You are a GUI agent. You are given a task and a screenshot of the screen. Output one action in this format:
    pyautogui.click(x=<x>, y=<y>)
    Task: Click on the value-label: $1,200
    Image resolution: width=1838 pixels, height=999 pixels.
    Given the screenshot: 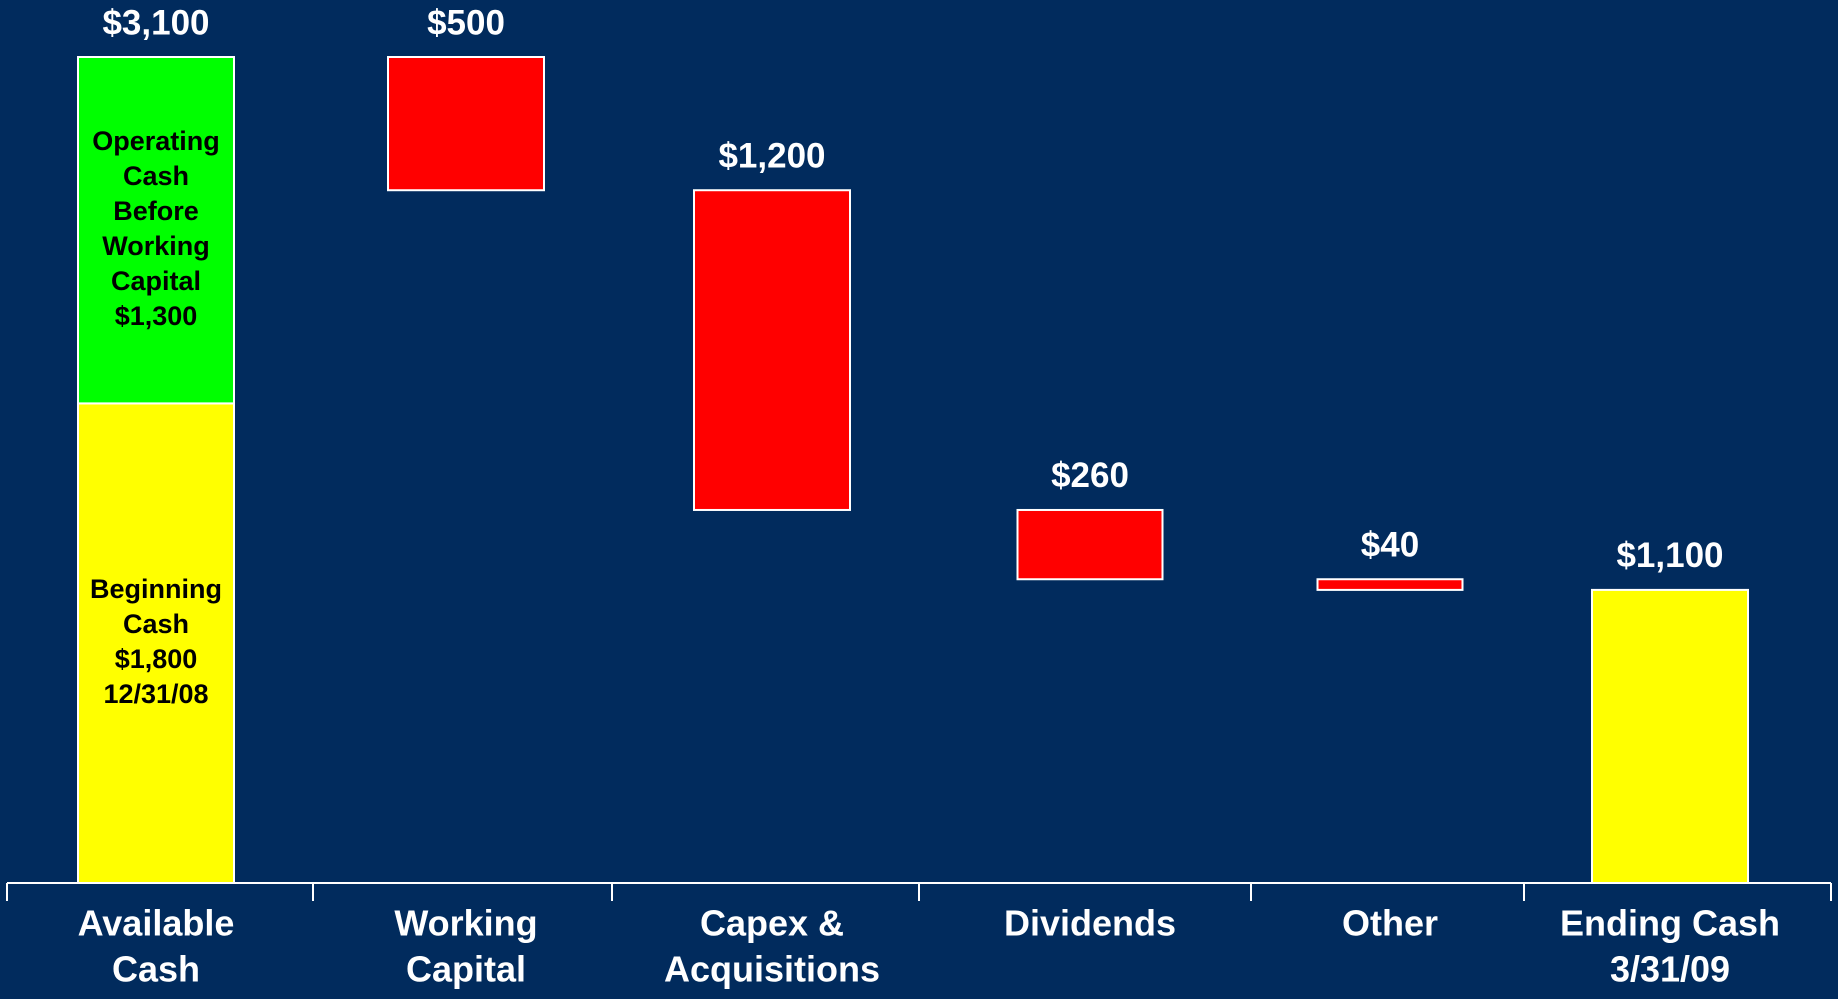 What is the action you would take?
    pyautogui.click(x=771, y=155)
    